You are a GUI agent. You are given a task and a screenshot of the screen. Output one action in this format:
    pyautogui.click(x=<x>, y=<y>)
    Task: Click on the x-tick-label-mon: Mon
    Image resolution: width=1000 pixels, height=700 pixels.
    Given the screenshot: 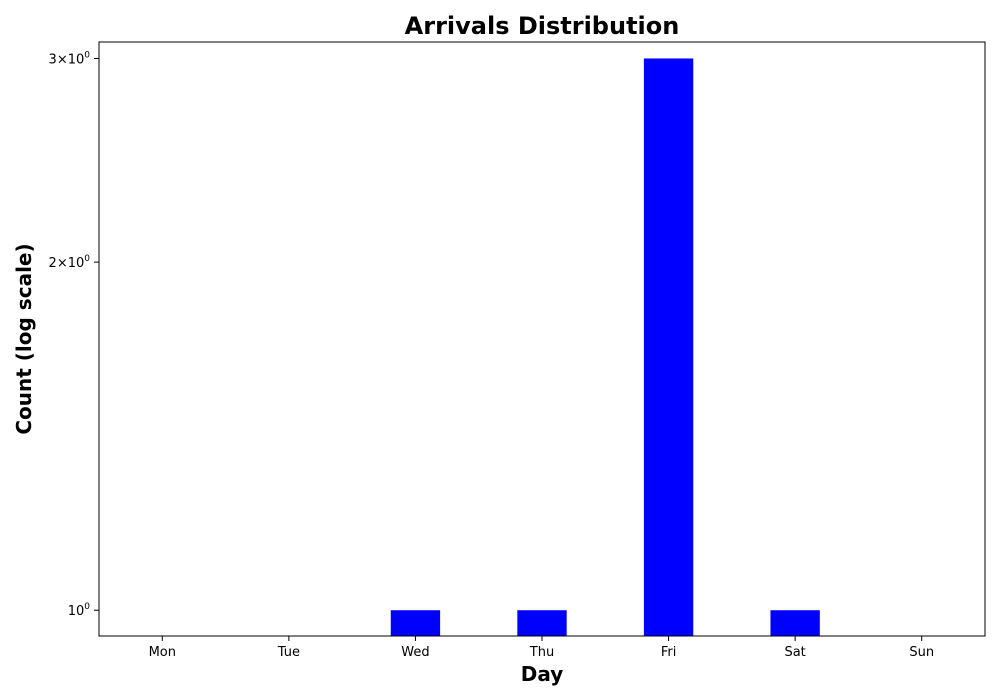 What is the action you would take?
    pyautogui.click(x=162, y=652)
    